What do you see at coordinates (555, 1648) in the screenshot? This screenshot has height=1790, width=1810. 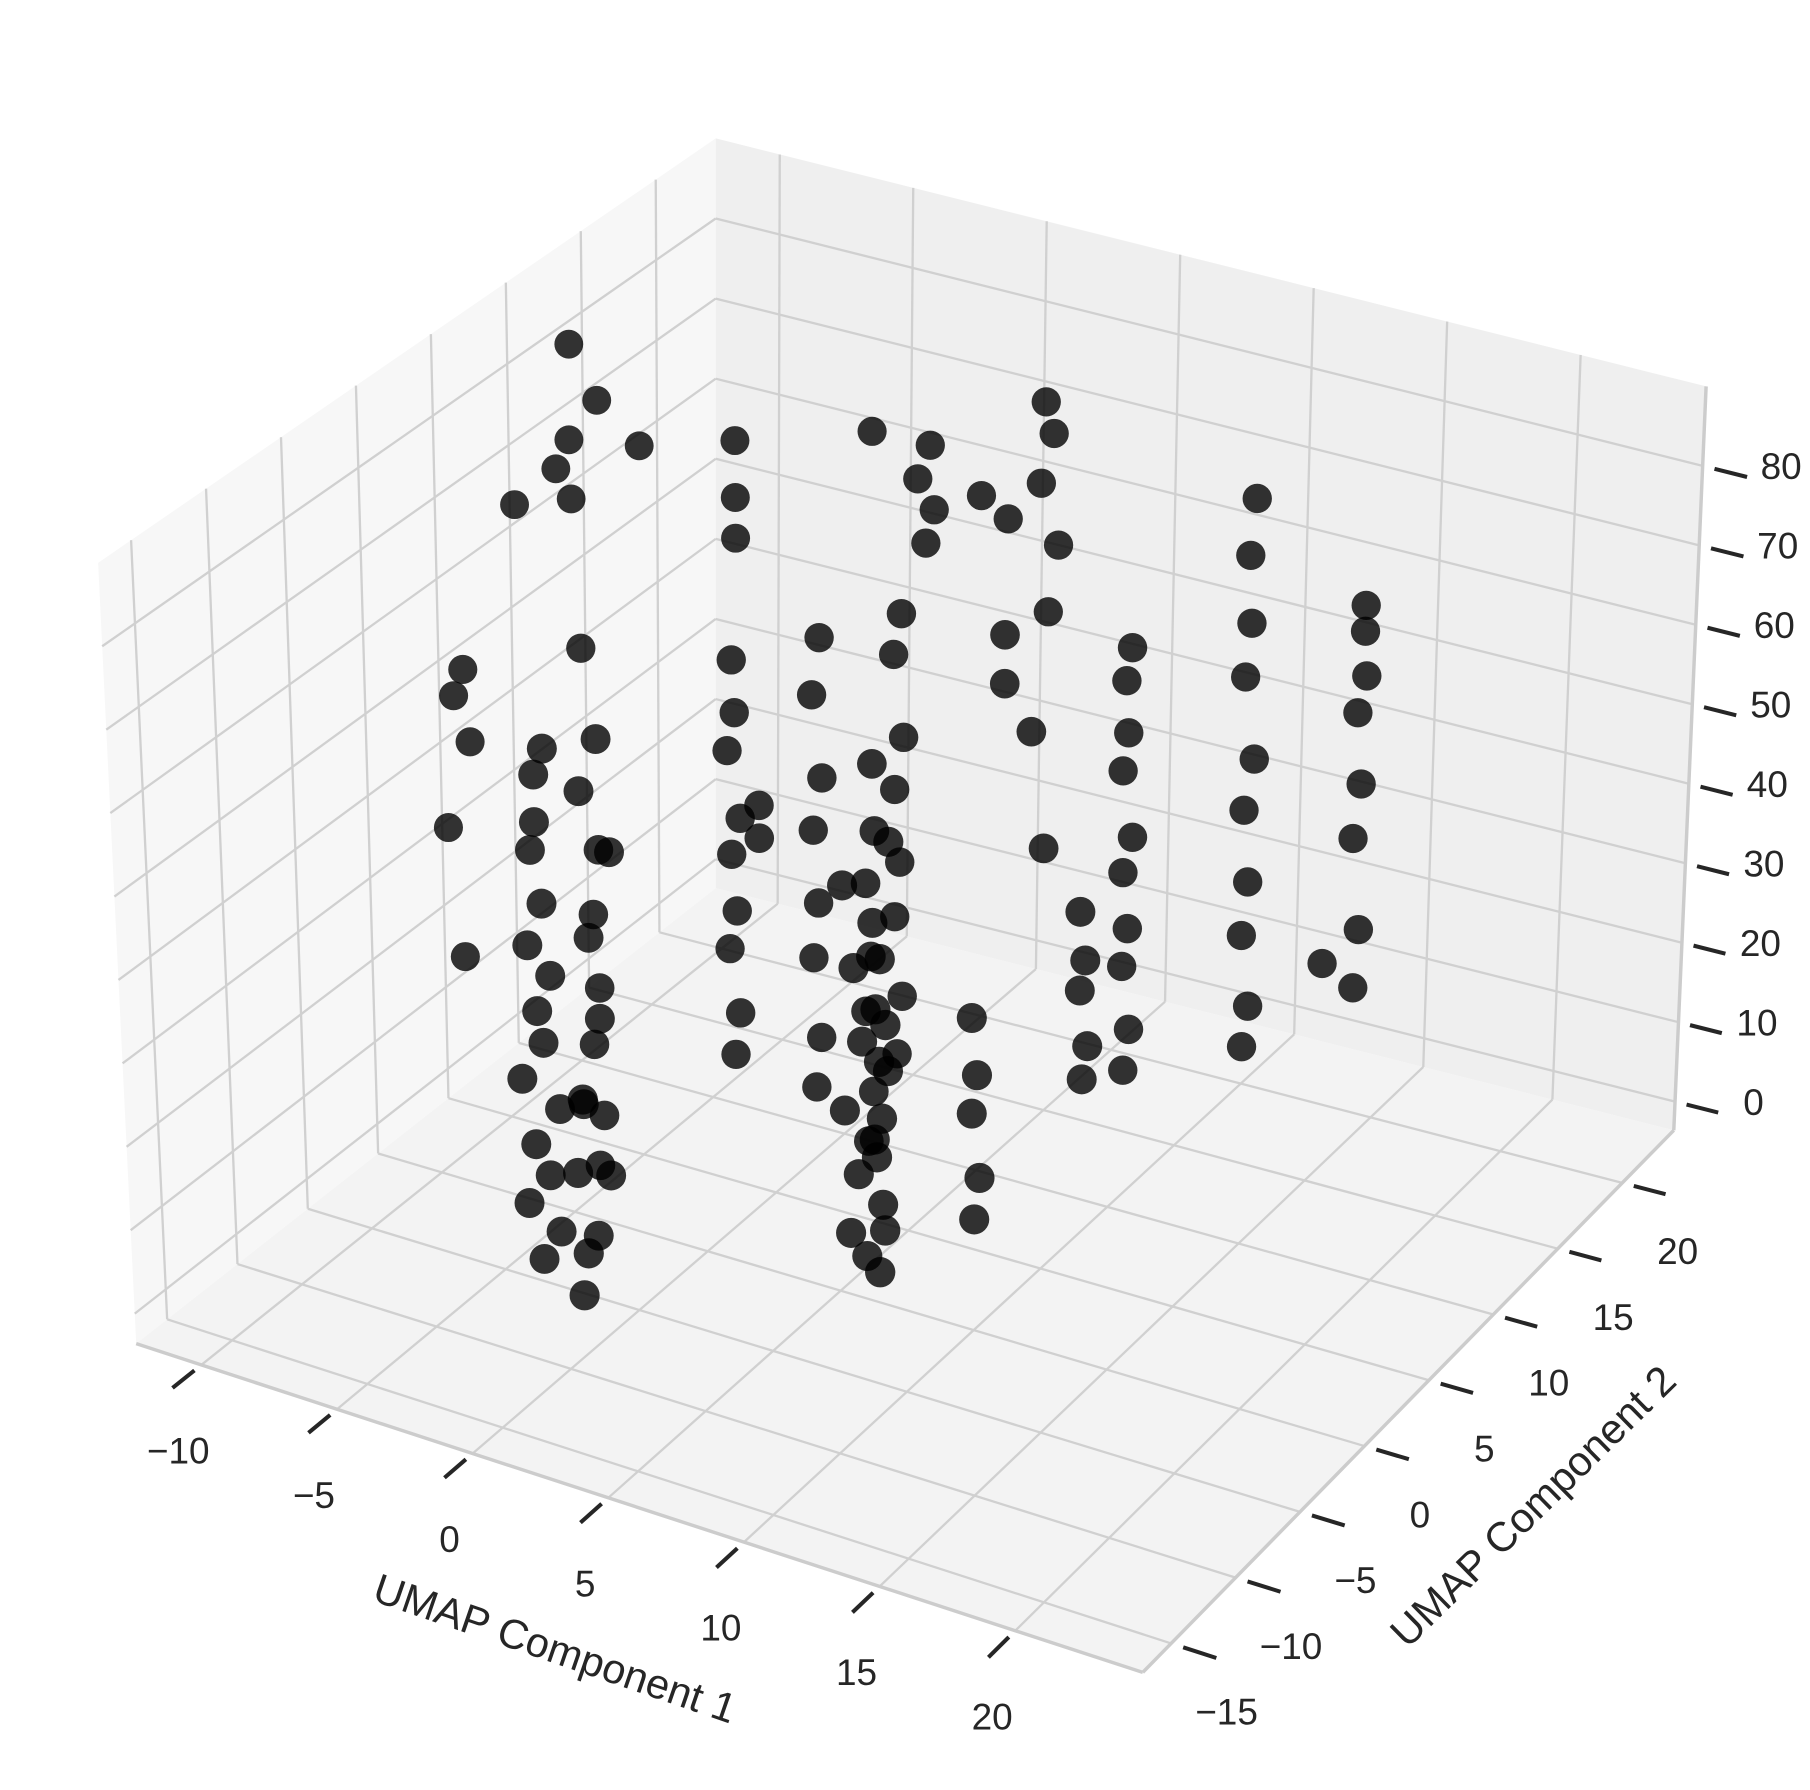 I see `x-axis-label: UMAP Component 1` at bounding box center [555, 1648].